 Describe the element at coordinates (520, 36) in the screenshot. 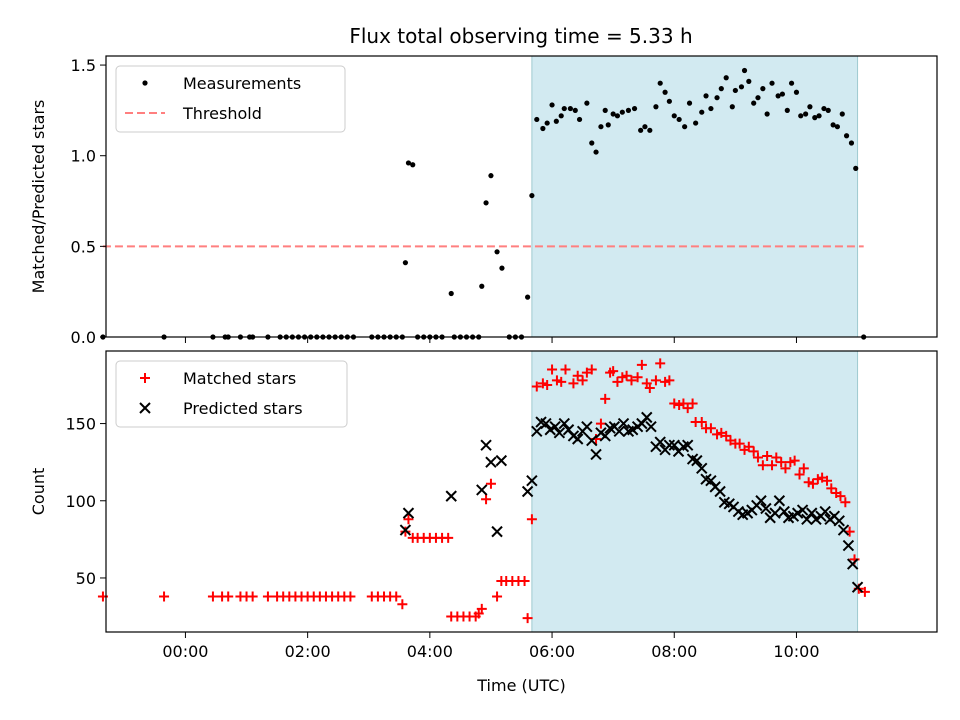

I see `figure-title: Flux total observing time = 5.33 h` at that location.